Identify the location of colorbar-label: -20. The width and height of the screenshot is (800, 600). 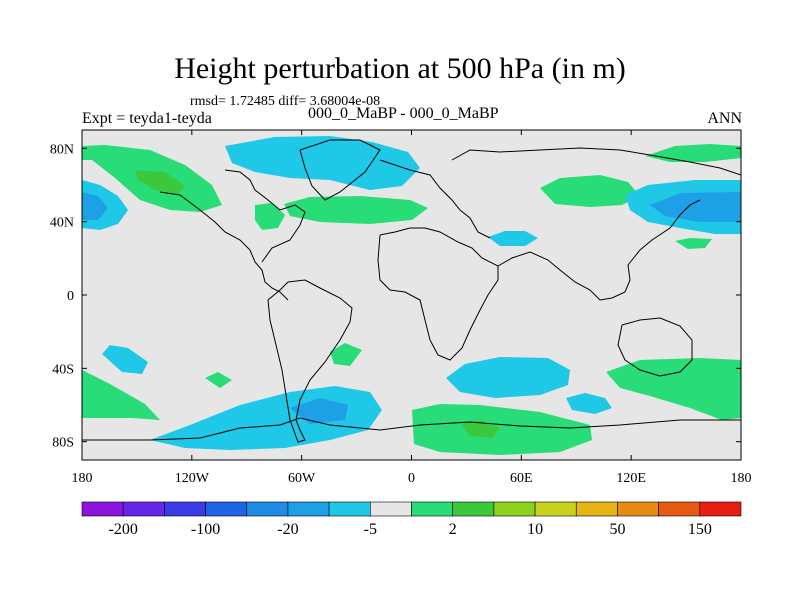
(287, 529).